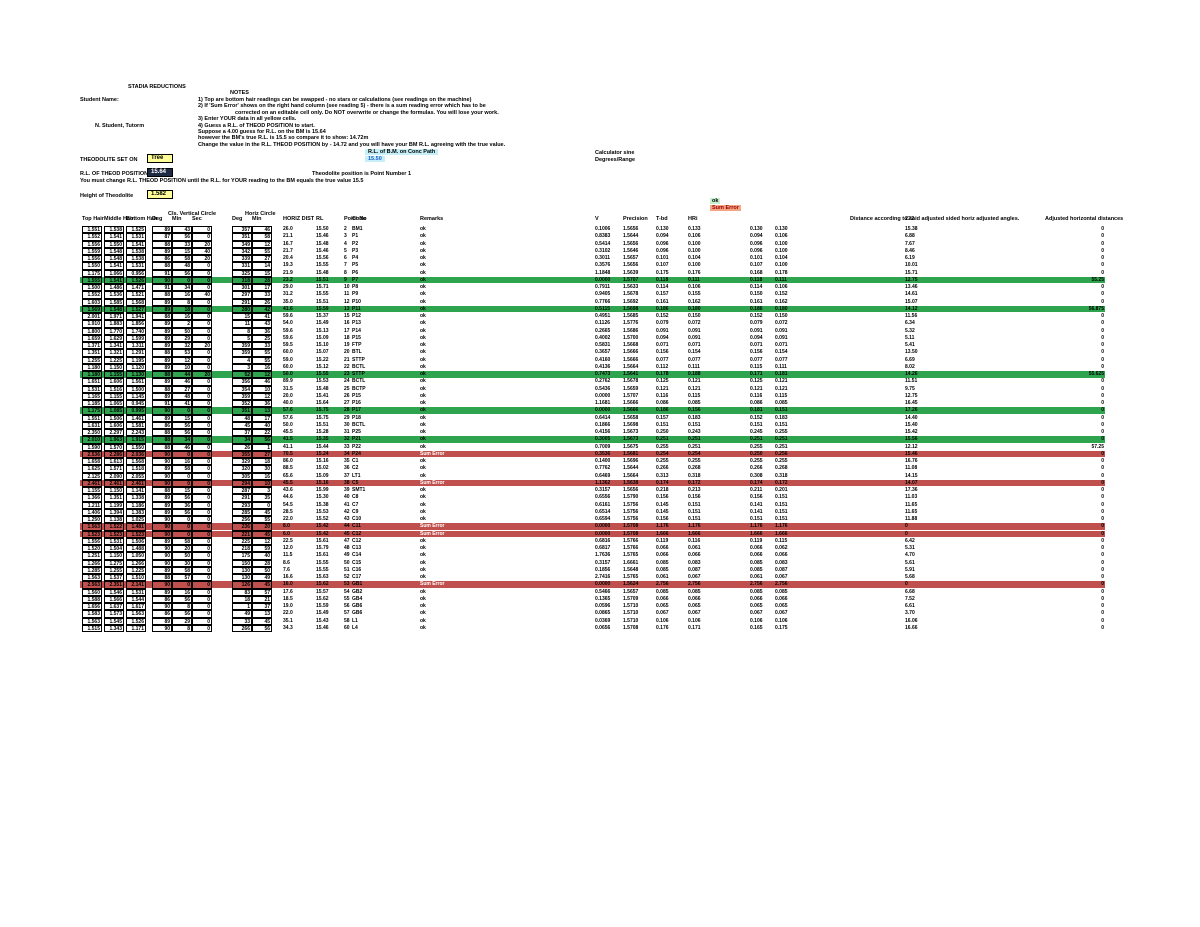  I want to click on calc-cell: 15.59, so click(322, 308).